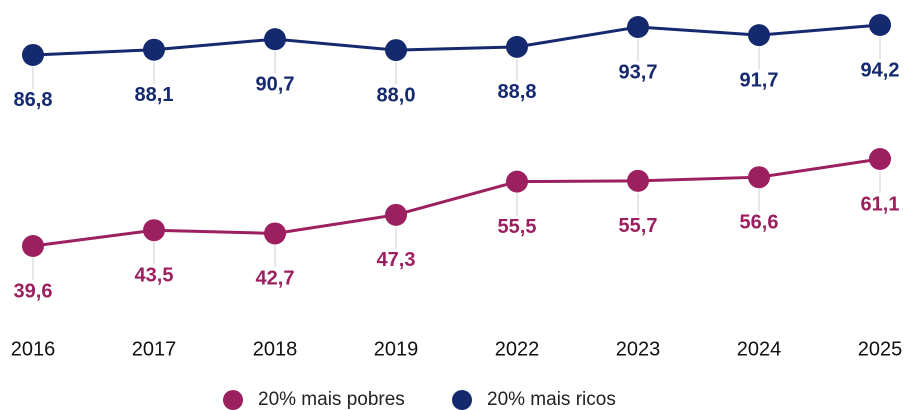 Image resolution: width=906 pixels, height=410 pixels. What do you see at coordinates (33, 349) in the screenshot?
I see `x-tick-label: 2016` at bounding box center [33, 349].